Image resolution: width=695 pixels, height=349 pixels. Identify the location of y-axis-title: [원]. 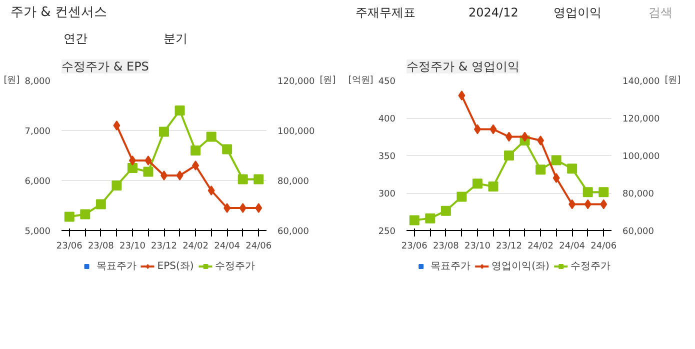
(12, 81).